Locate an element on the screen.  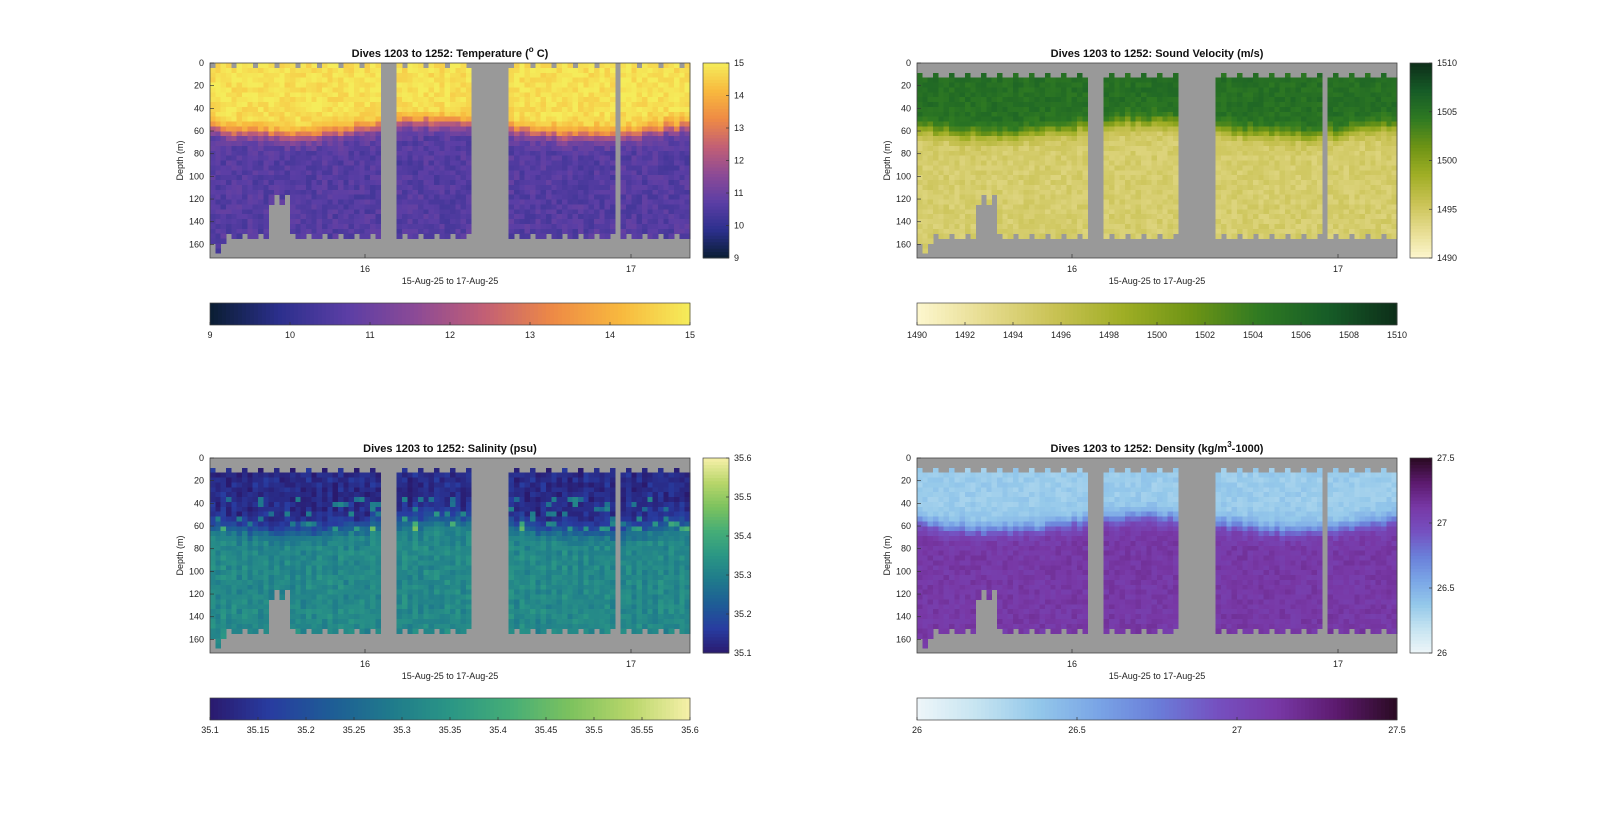
y-tick-label: 20 is located at coordinates (199, 86).